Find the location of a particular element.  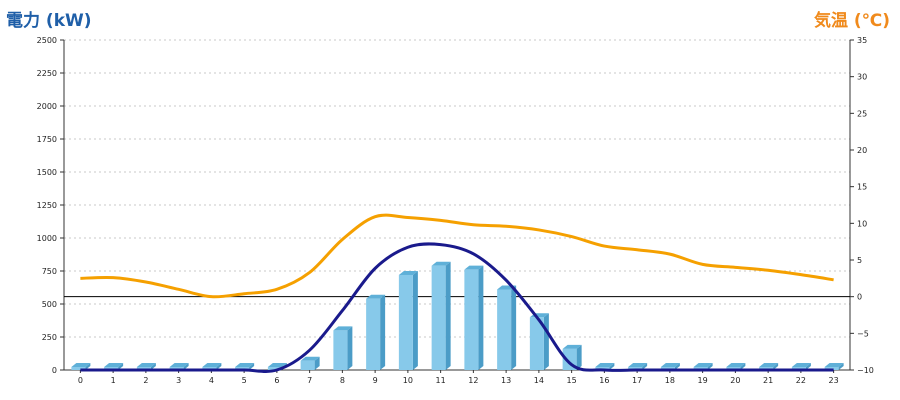

right-tick-label: 10 is located at coordinates (862, 223).